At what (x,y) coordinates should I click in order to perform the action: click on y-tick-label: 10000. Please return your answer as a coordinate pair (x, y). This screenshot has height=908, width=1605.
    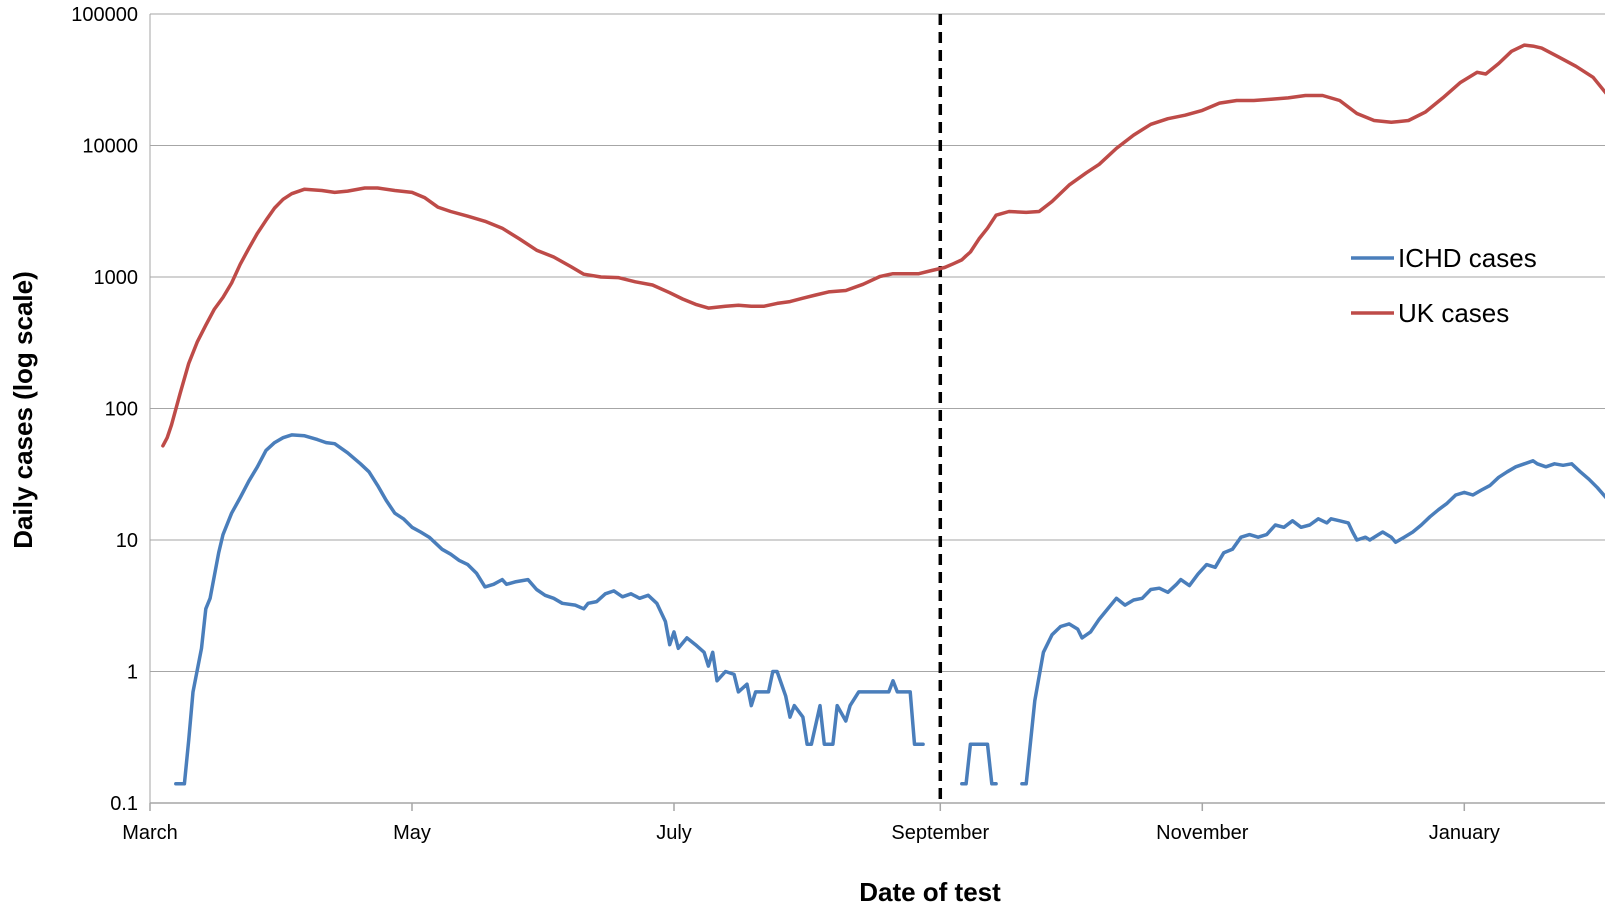
    Looking at the image, I should click on (110, 147).